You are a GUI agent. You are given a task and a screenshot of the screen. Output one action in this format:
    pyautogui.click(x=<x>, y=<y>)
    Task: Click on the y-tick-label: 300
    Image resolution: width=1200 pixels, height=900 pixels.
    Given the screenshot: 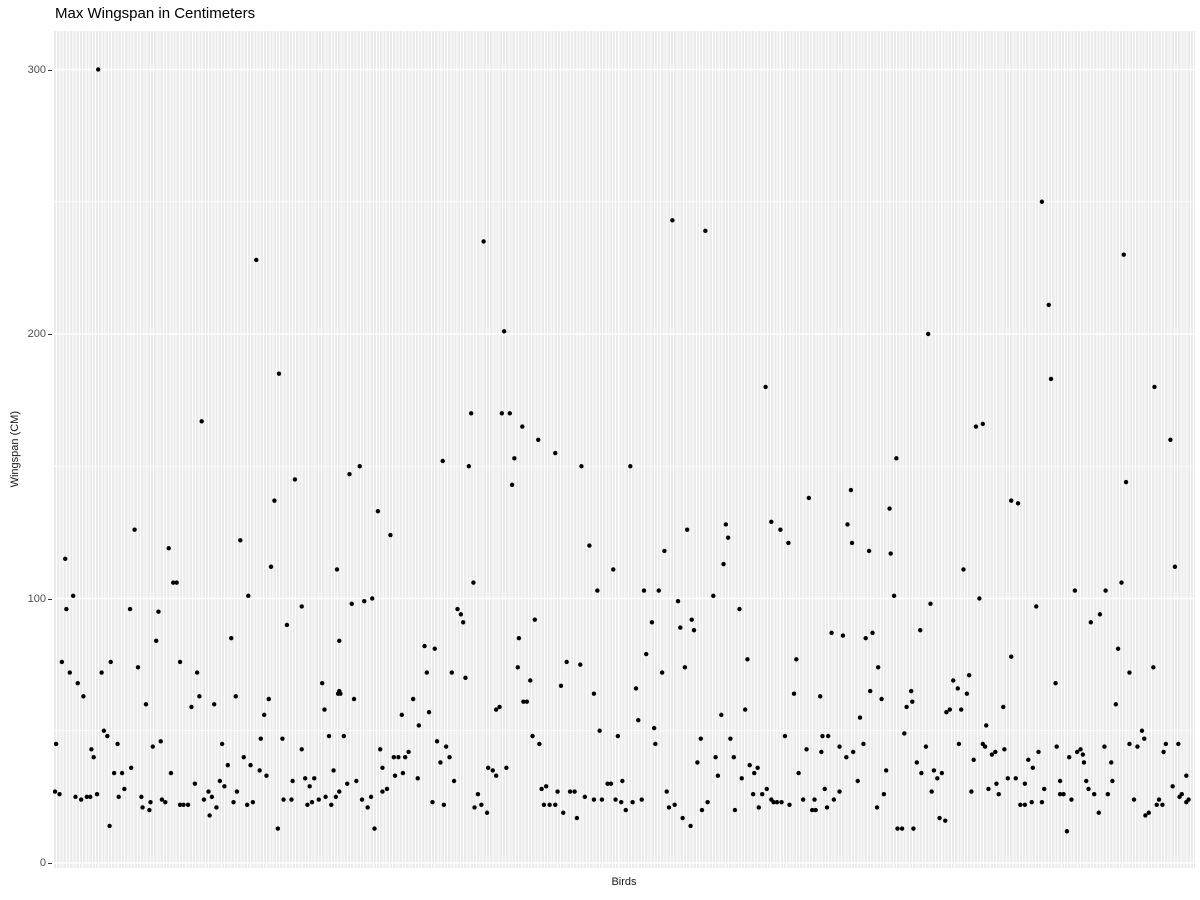 What is the action you would take?
    pyautogui.click(x=36, y=69)
    